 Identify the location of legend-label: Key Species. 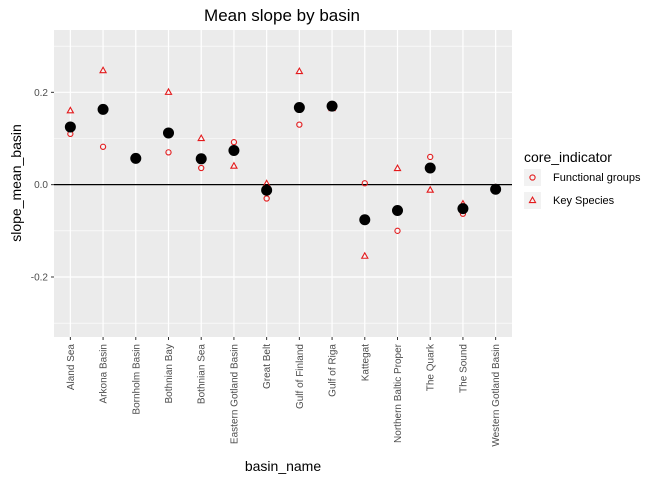
(584, 201).